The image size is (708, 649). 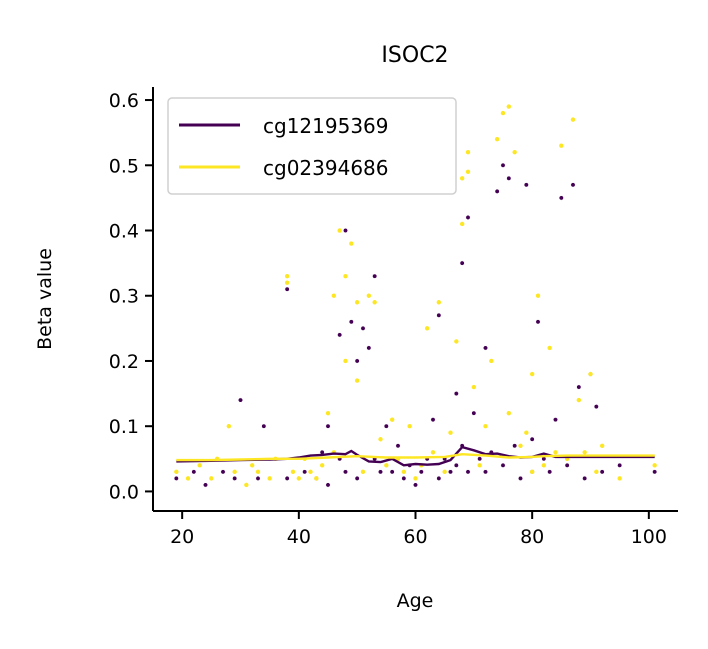 I want to click on y-tick-label: 0.4, so click(x=124, y=232).